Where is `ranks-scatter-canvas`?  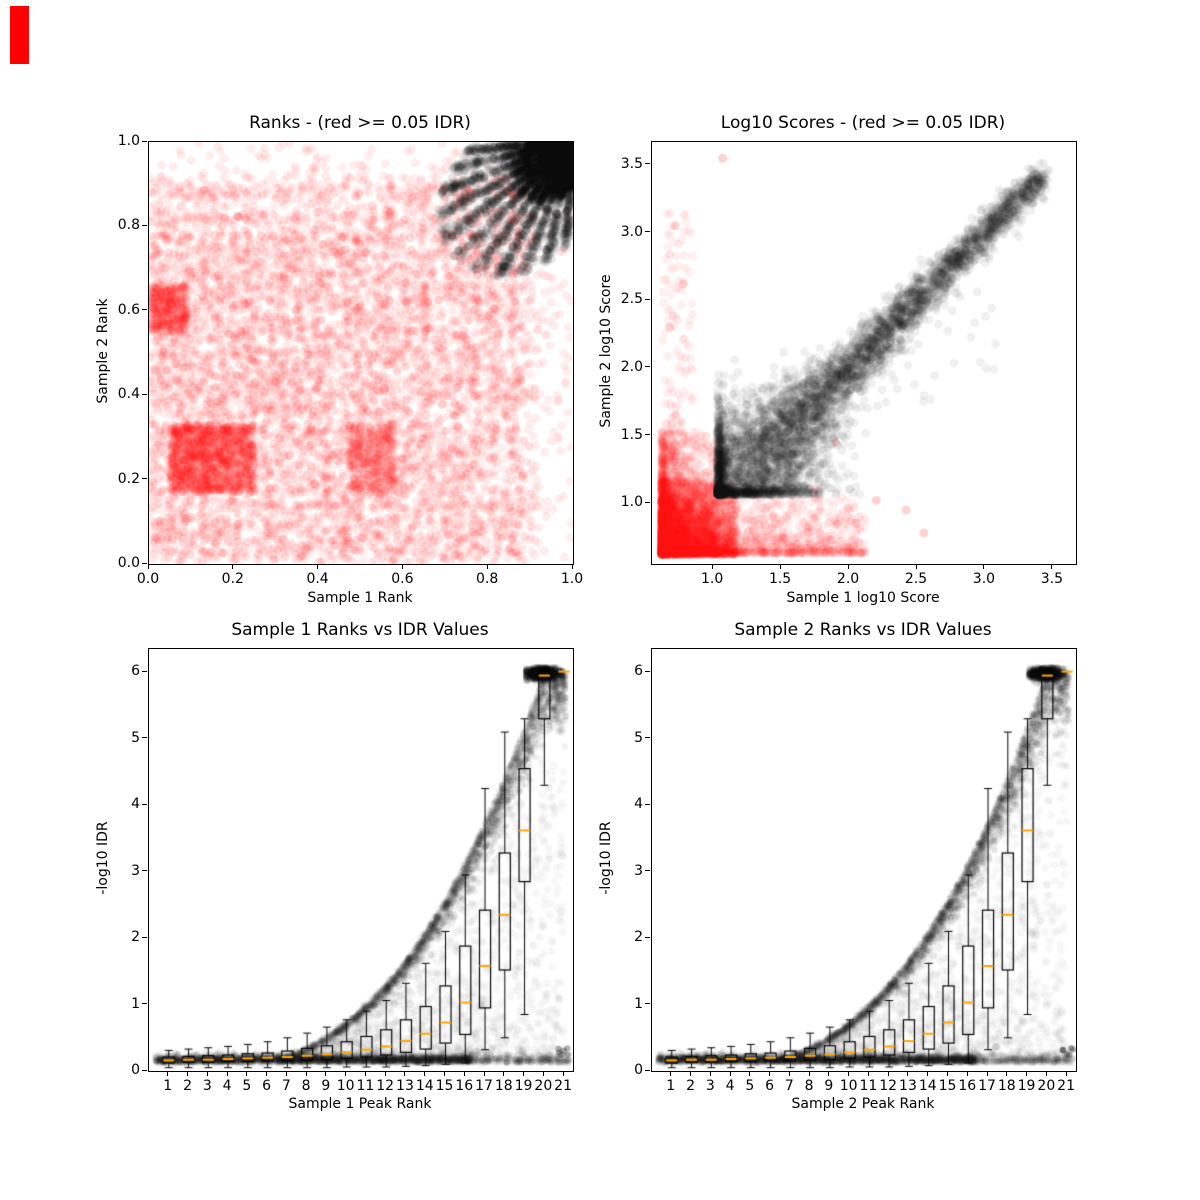
ranks-scatter-canvas is located at coordinates (361, 353).